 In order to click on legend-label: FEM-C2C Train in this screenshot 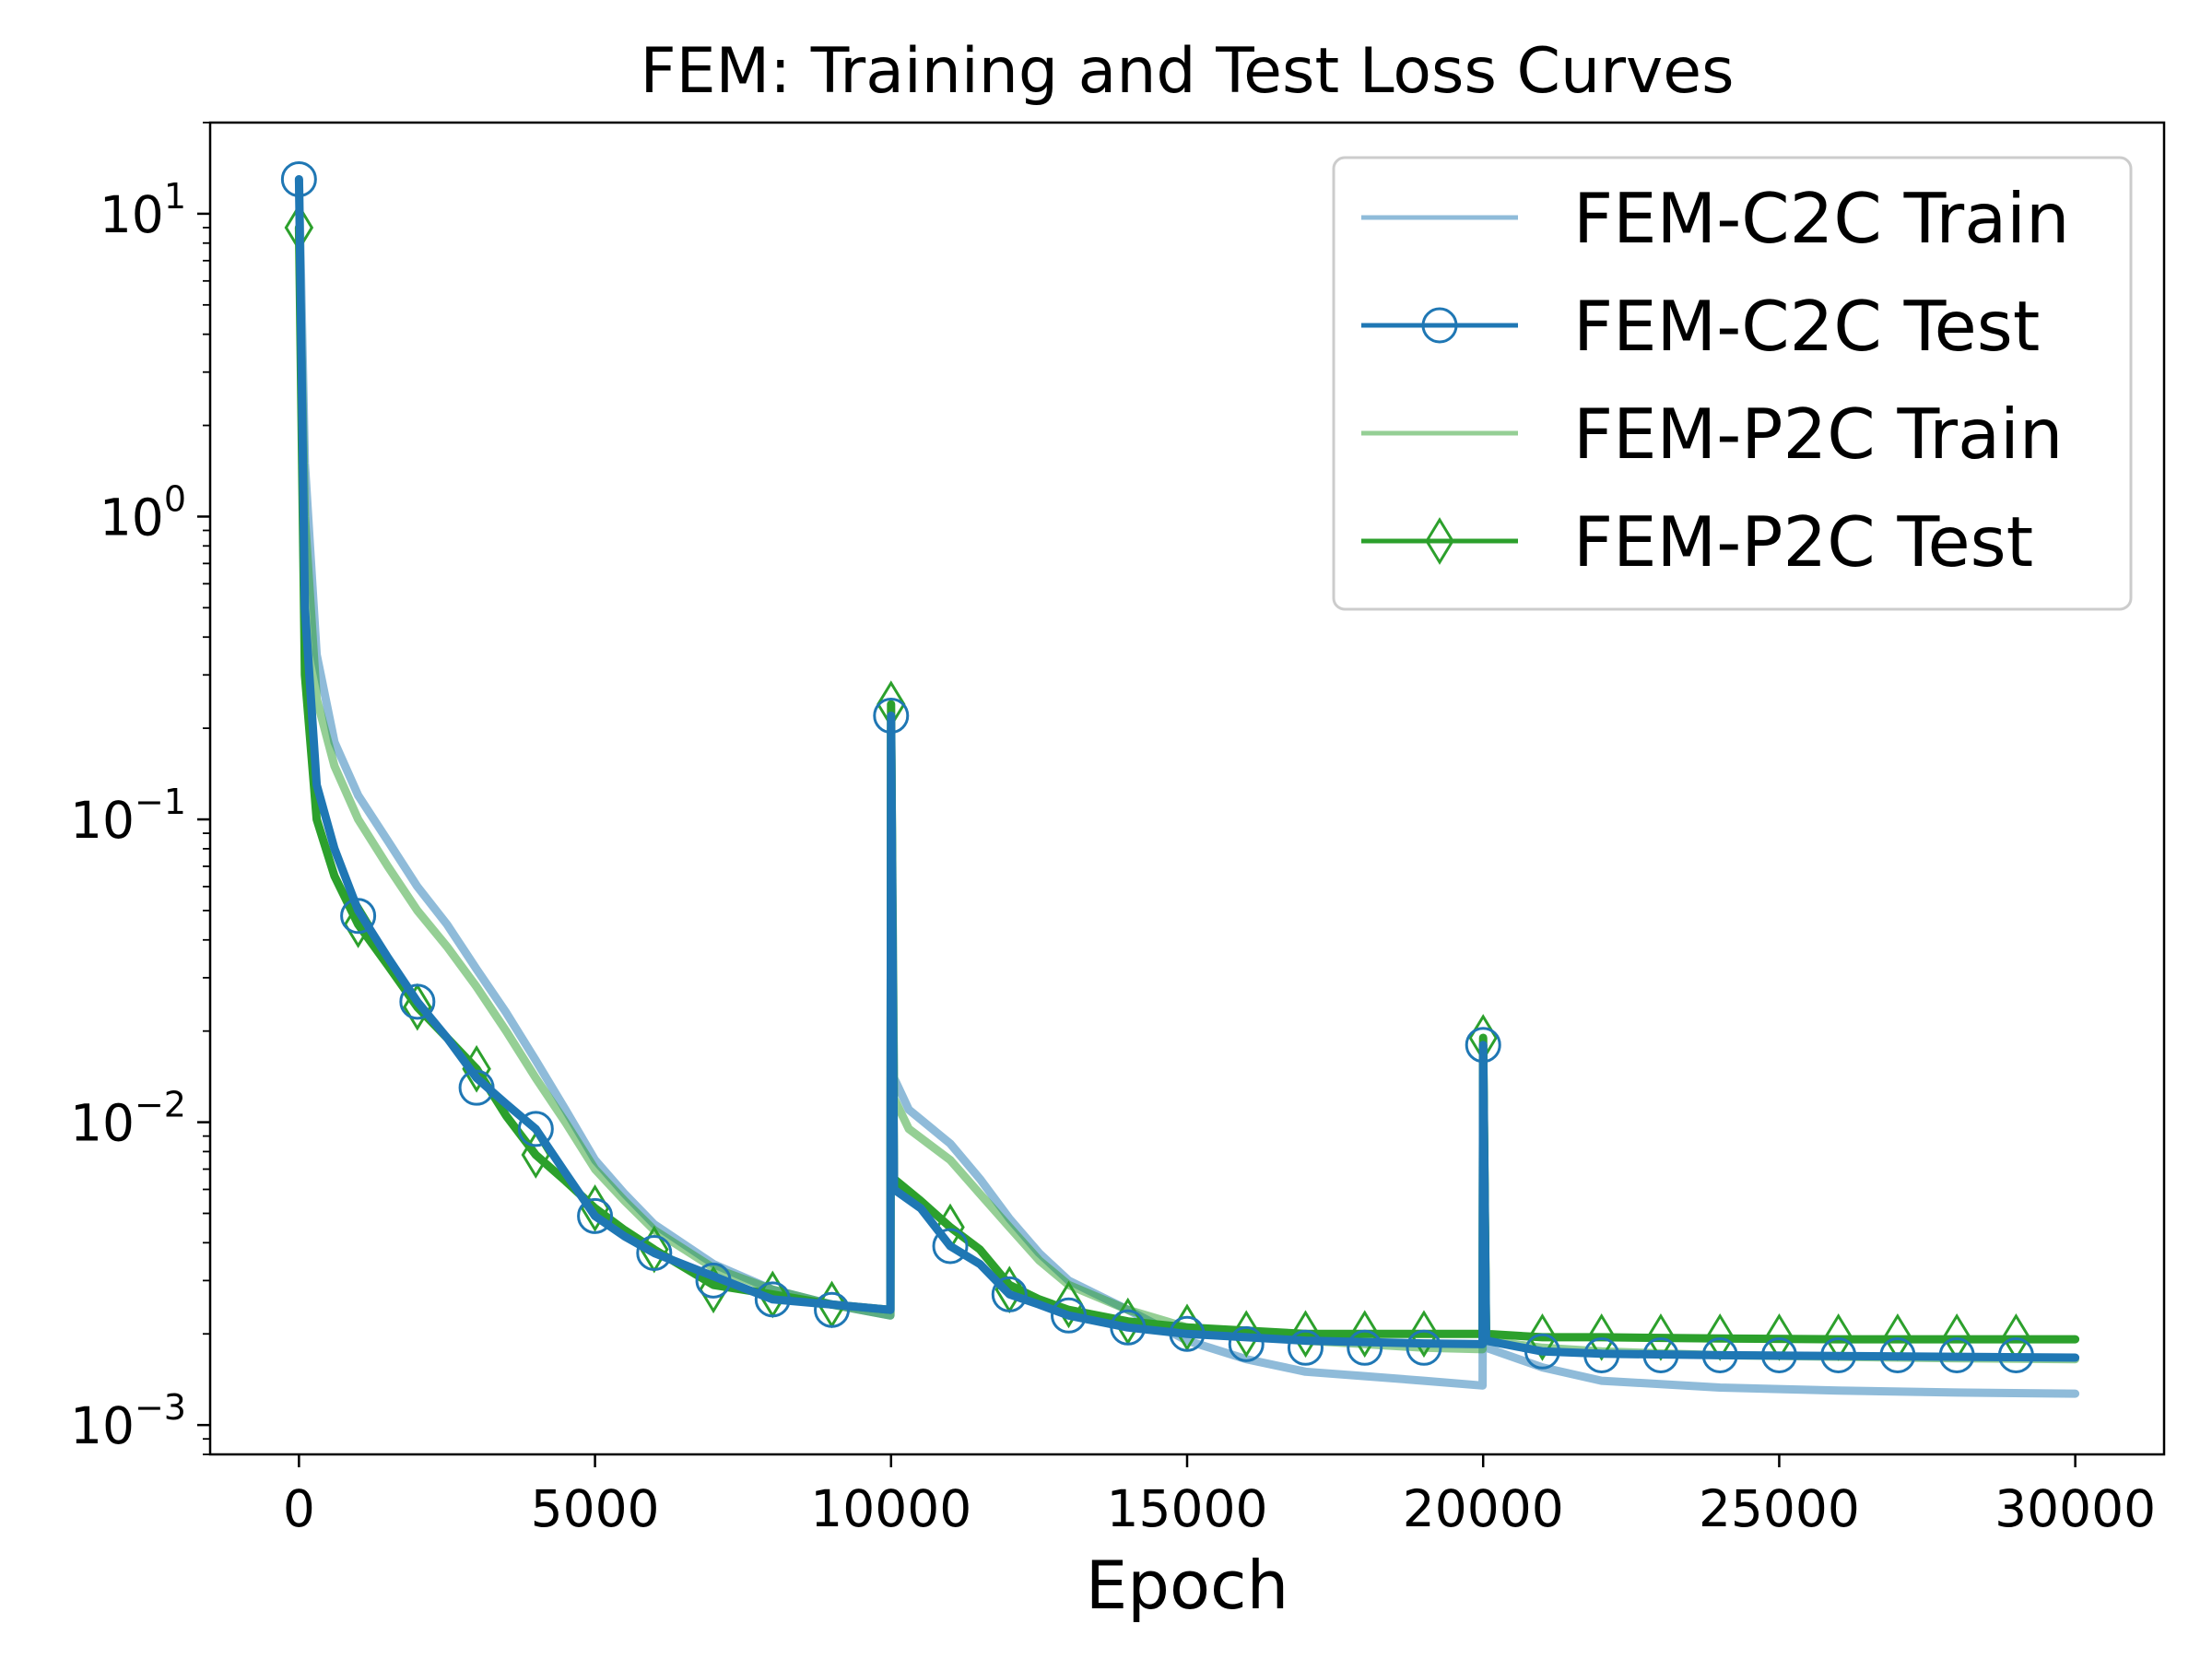, I will do `click(1821, 218)`.